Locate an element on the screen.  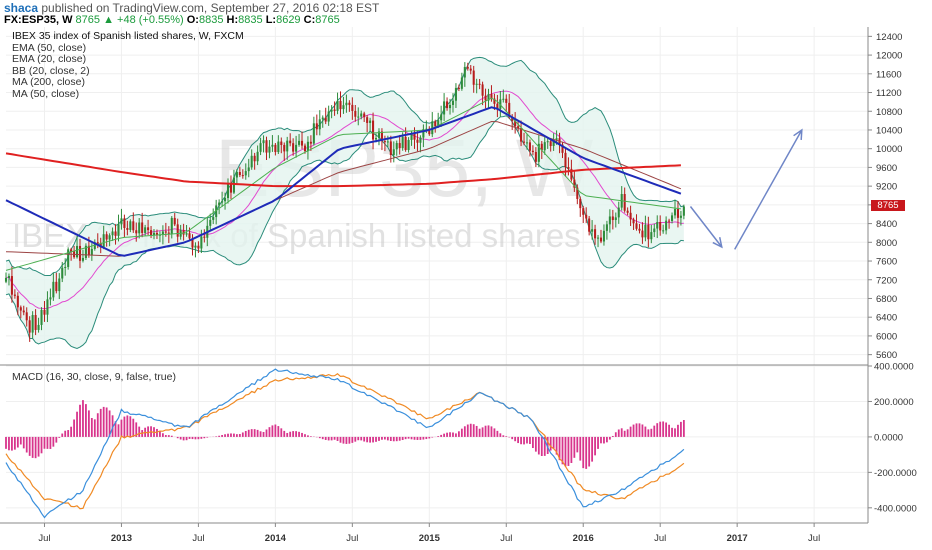
price-tick-label: 5600 is located at coordinates (886, 355).